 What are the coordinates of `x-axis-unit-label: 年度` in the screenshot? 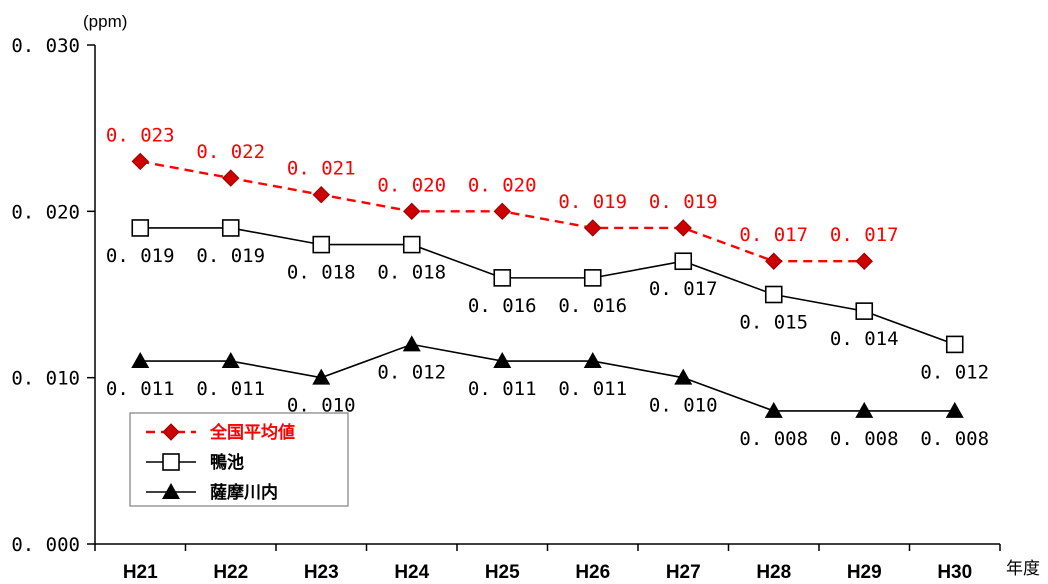 It's located at (1023, 568).